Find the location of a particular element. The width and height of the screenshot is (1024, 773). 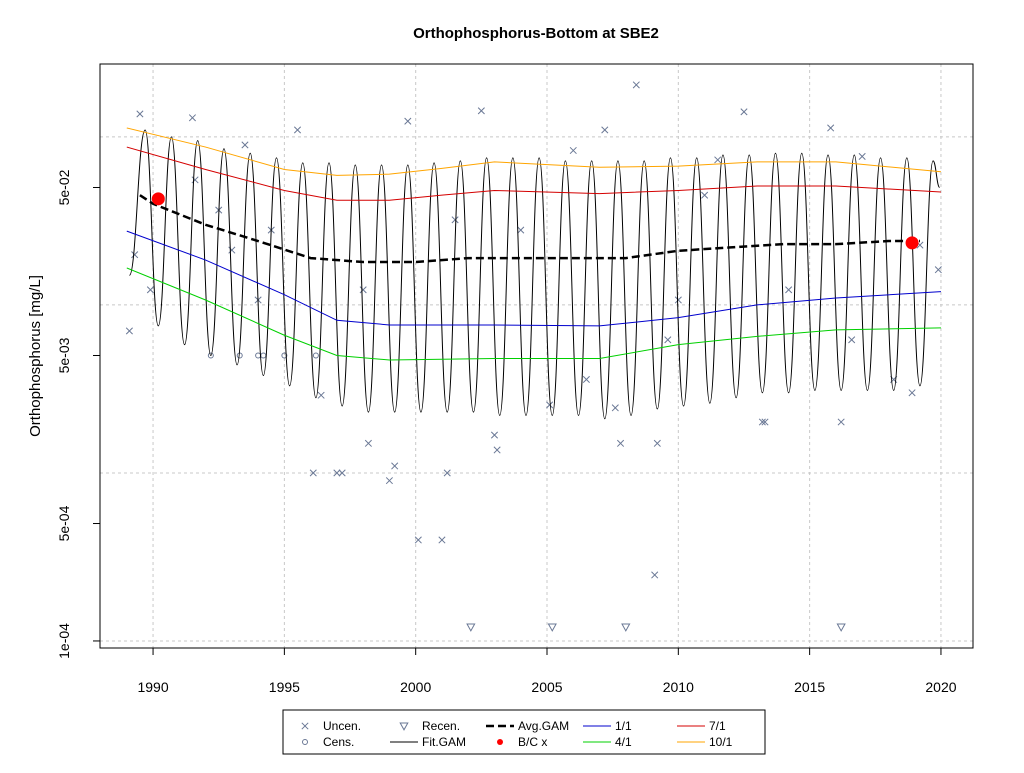

x-tick-label: 2020 is located at coordinates (940, 687).